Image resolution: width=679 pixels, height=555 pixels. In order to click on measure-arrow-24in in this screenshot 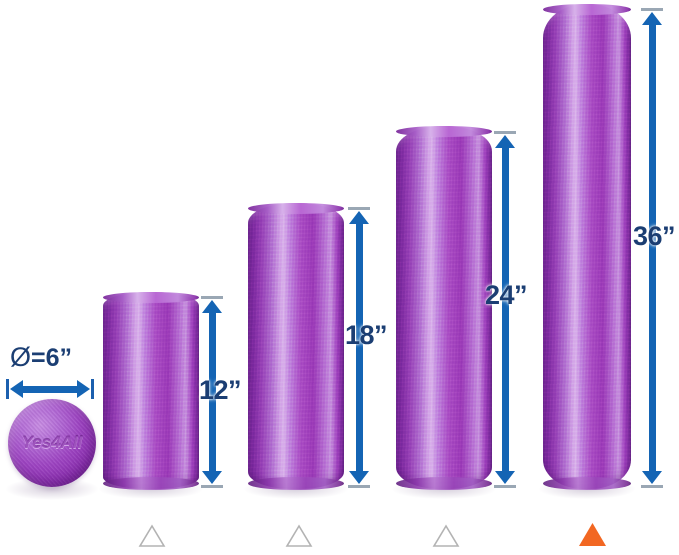, I will do `click(505, 309)`.